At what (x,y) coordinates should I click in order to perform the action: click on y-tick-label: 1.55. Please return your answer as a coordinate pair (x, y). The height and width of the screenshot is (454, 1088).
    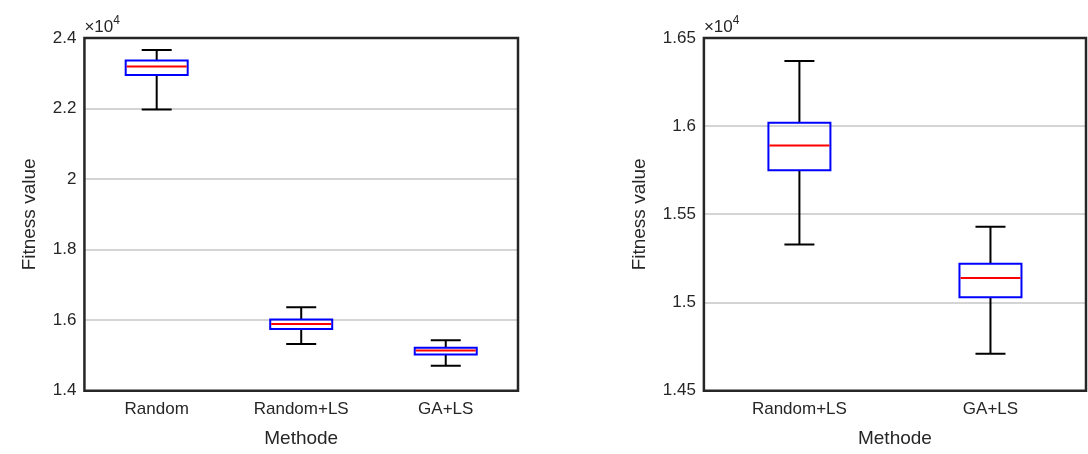
    Looking at the image, I should click on (679, 214).